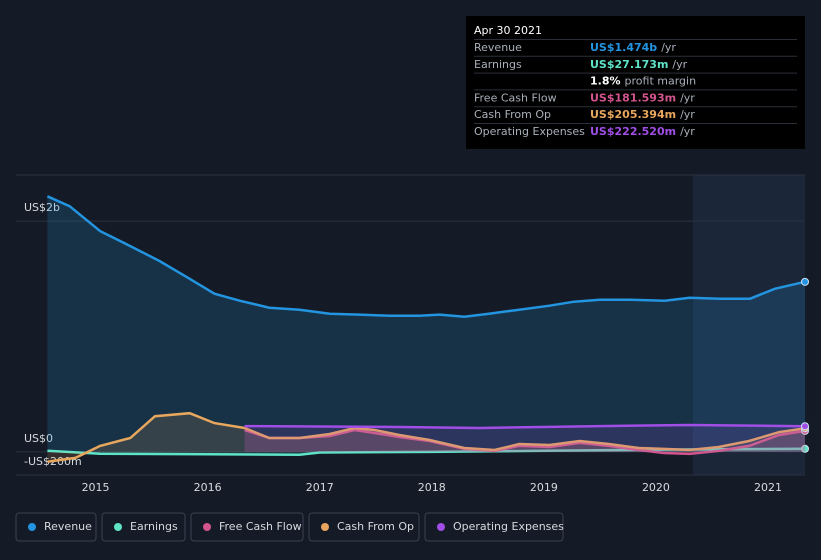 The width and height of the screenshot is (821, 560). I want to click on legend-label: Operating Expenses, so click(508, 526).